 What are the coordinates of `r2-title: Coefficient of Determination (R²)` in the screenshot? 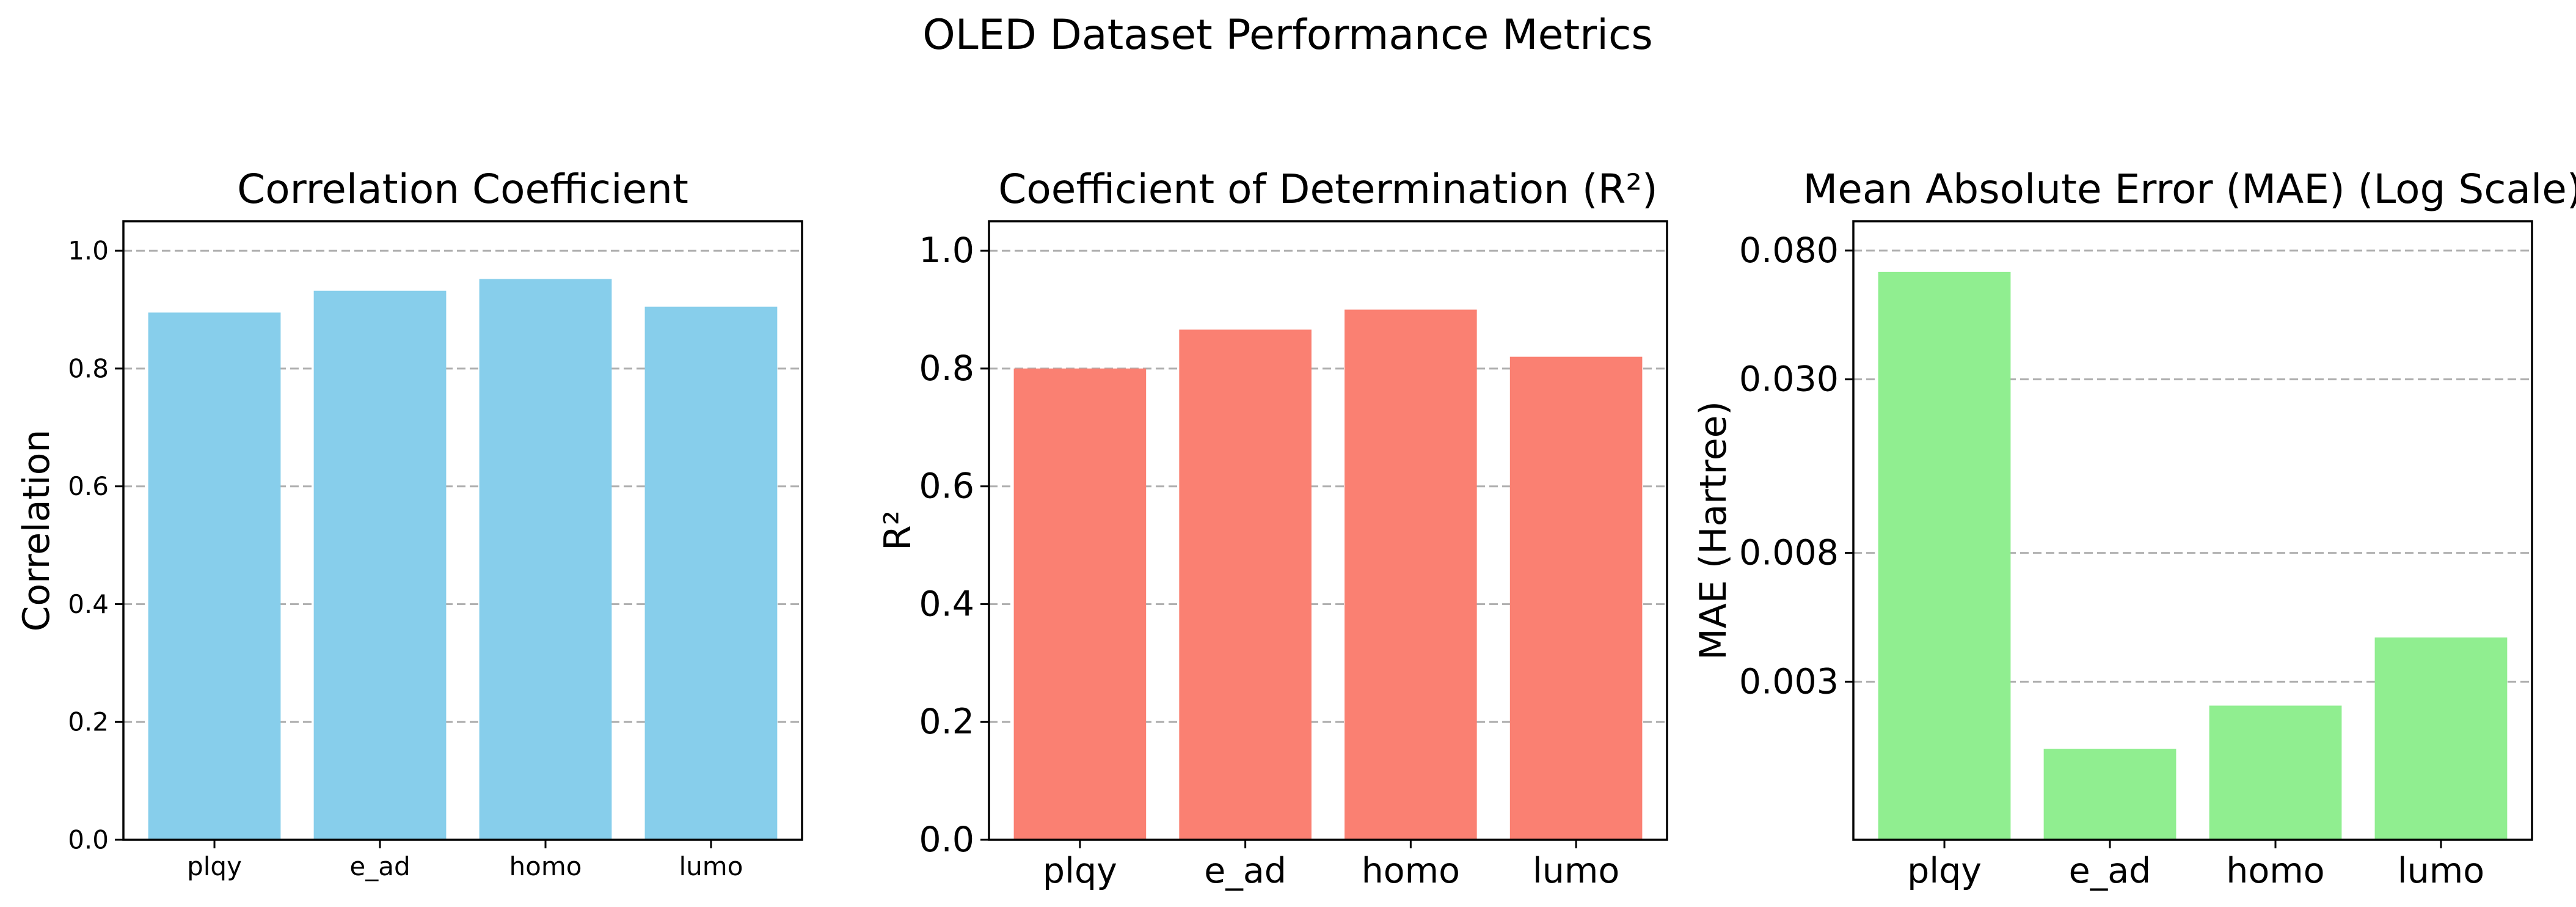 It's located at (1327, 189).